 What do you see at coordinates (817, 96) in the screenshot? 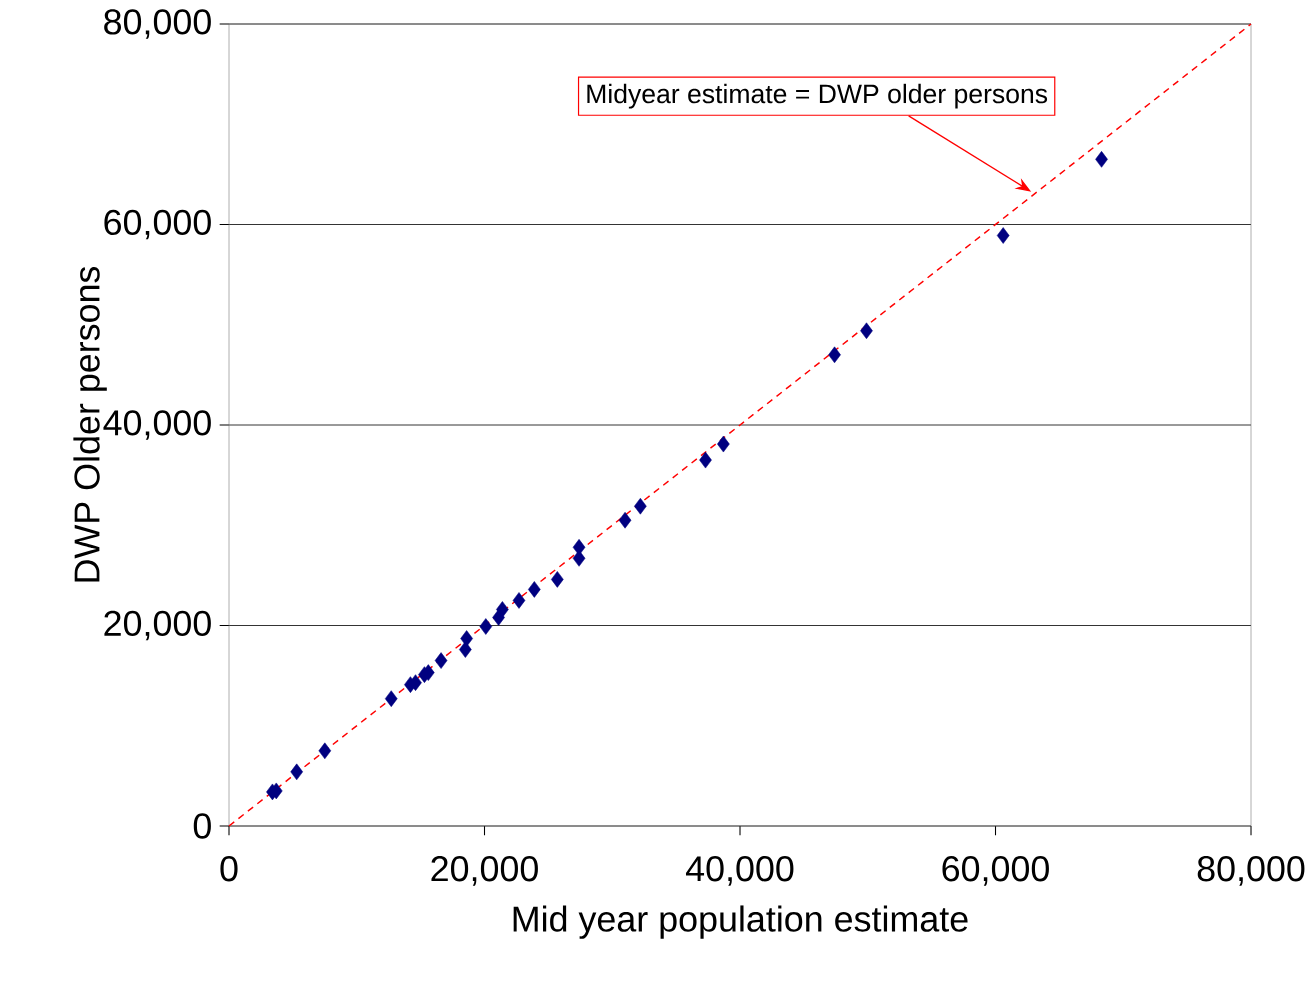
I see `annotation: Midyear estimate = DWP older persons` at bounding box center [817, 96].